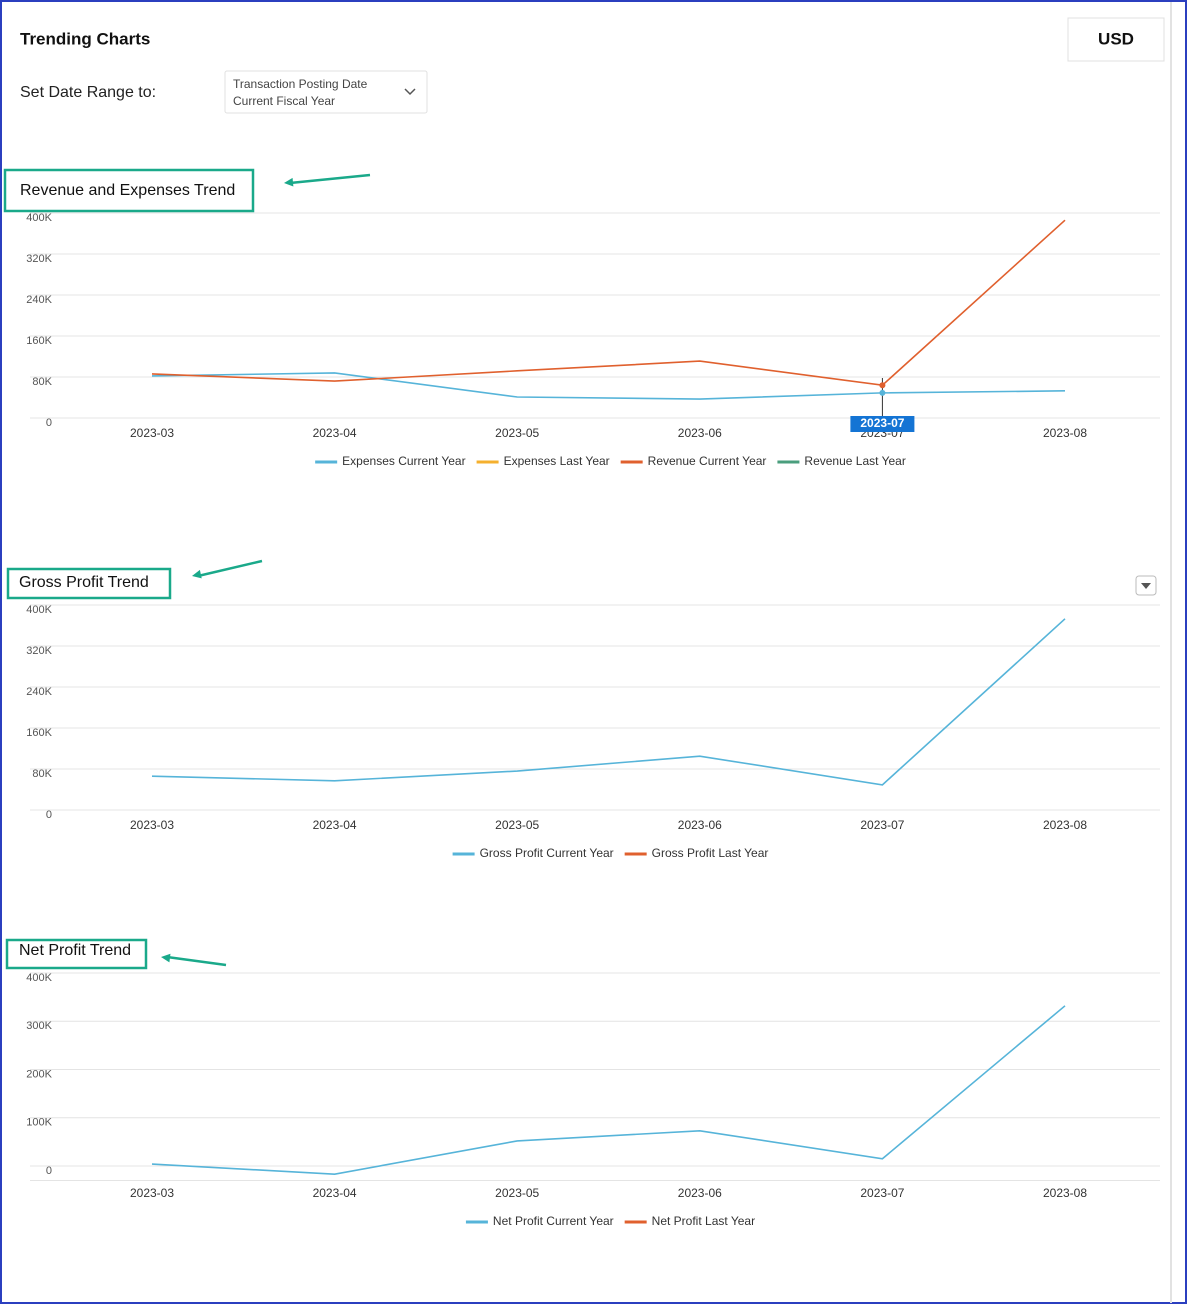  Describe the element at coordinates (854, 461) in the screenshot. I see `legend-label: Revenue Last Year` at that location.